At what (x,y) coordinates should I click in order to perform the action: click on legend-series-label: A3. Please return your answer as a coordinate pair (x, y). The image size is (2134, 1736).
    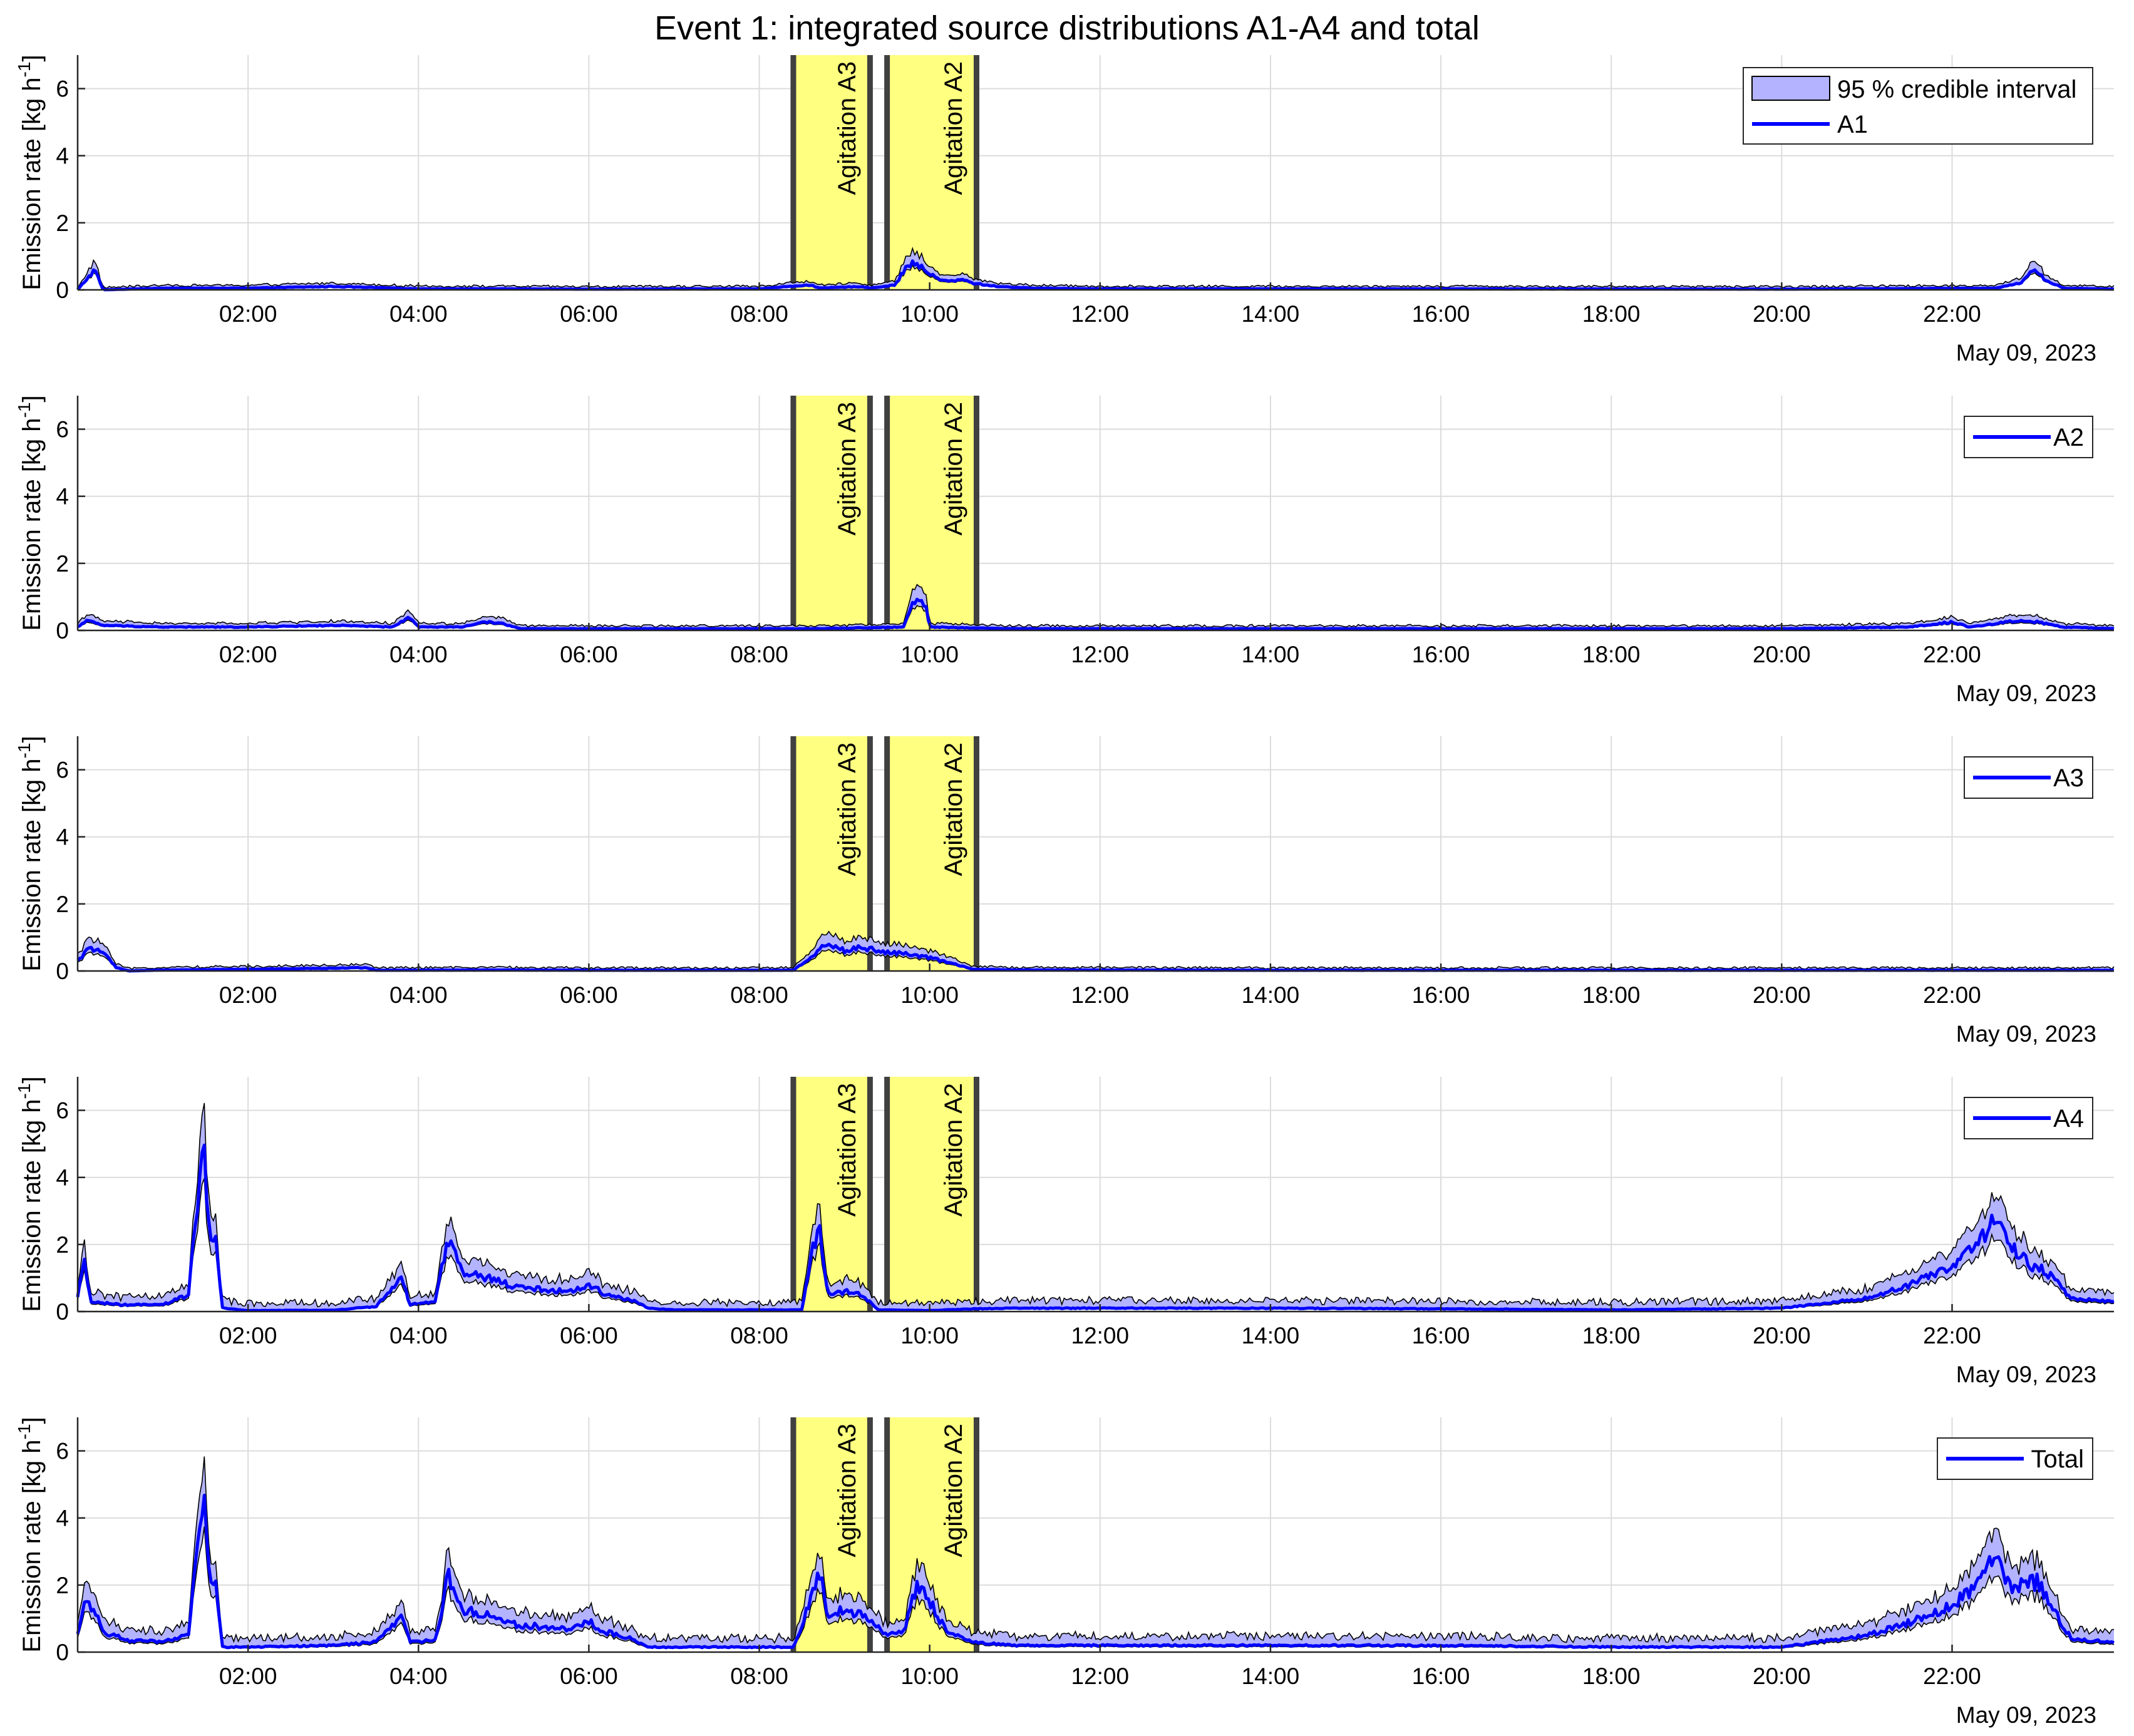
    Looking at the image, I should click on (2068, 778).